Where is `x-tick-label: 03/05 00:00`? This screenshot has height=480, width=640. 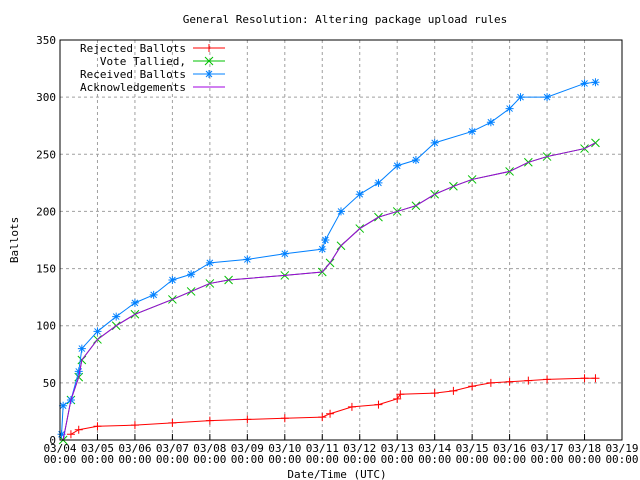
x-tick-label: 03/05 00:00 is located at coordinates (97, 454).